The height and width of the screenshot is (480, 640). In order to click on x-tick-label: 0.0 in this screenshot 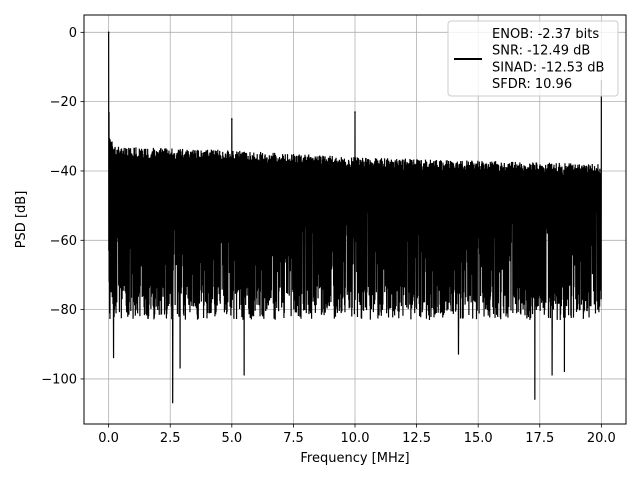, I will do `click(108, 438)`.